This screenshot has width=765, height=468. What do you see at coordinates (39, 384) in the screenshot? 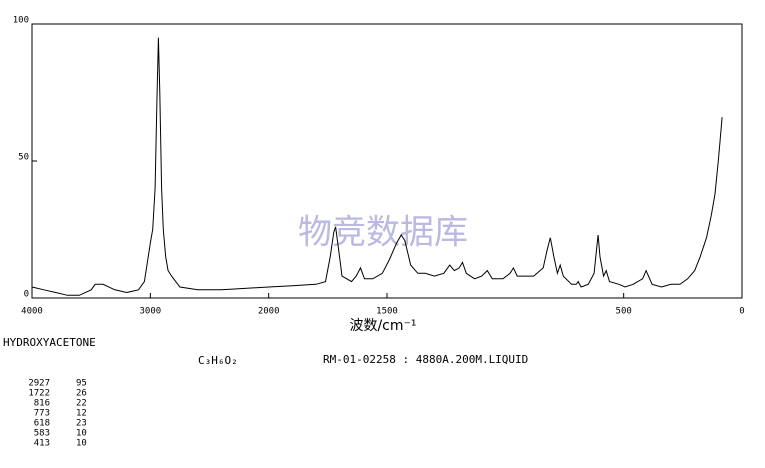
I see `peak-wavenumber: 2927` at bounding box center [39, 384].